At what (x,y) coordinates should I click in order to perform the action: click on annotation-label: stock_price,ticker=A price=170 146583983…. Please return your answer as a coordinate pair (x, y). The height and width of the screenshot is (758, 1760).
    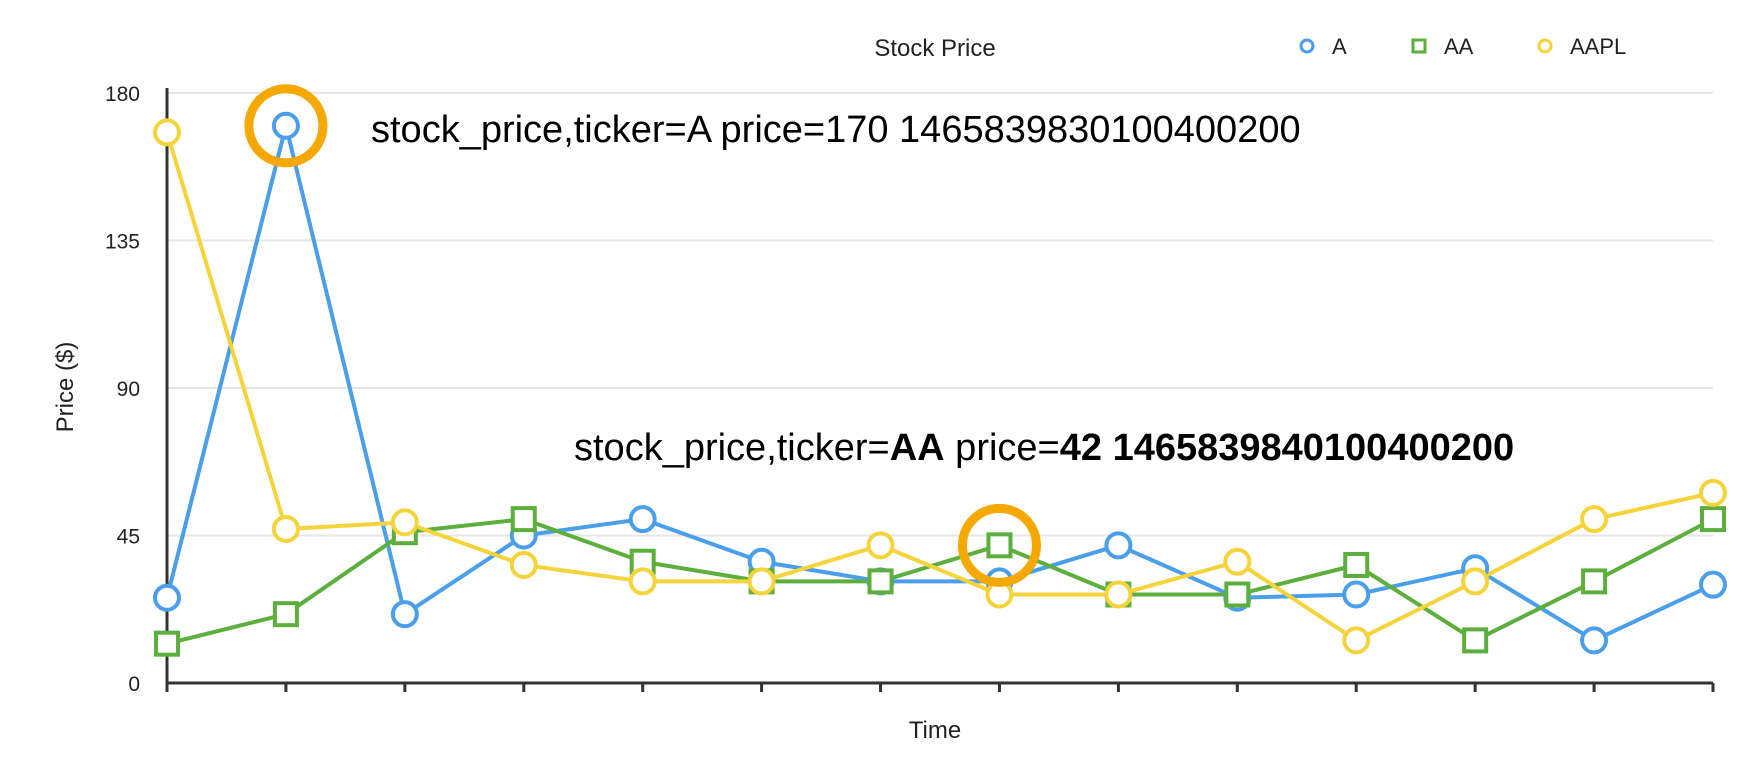
    Looking at the image, I should click on (836, 130).